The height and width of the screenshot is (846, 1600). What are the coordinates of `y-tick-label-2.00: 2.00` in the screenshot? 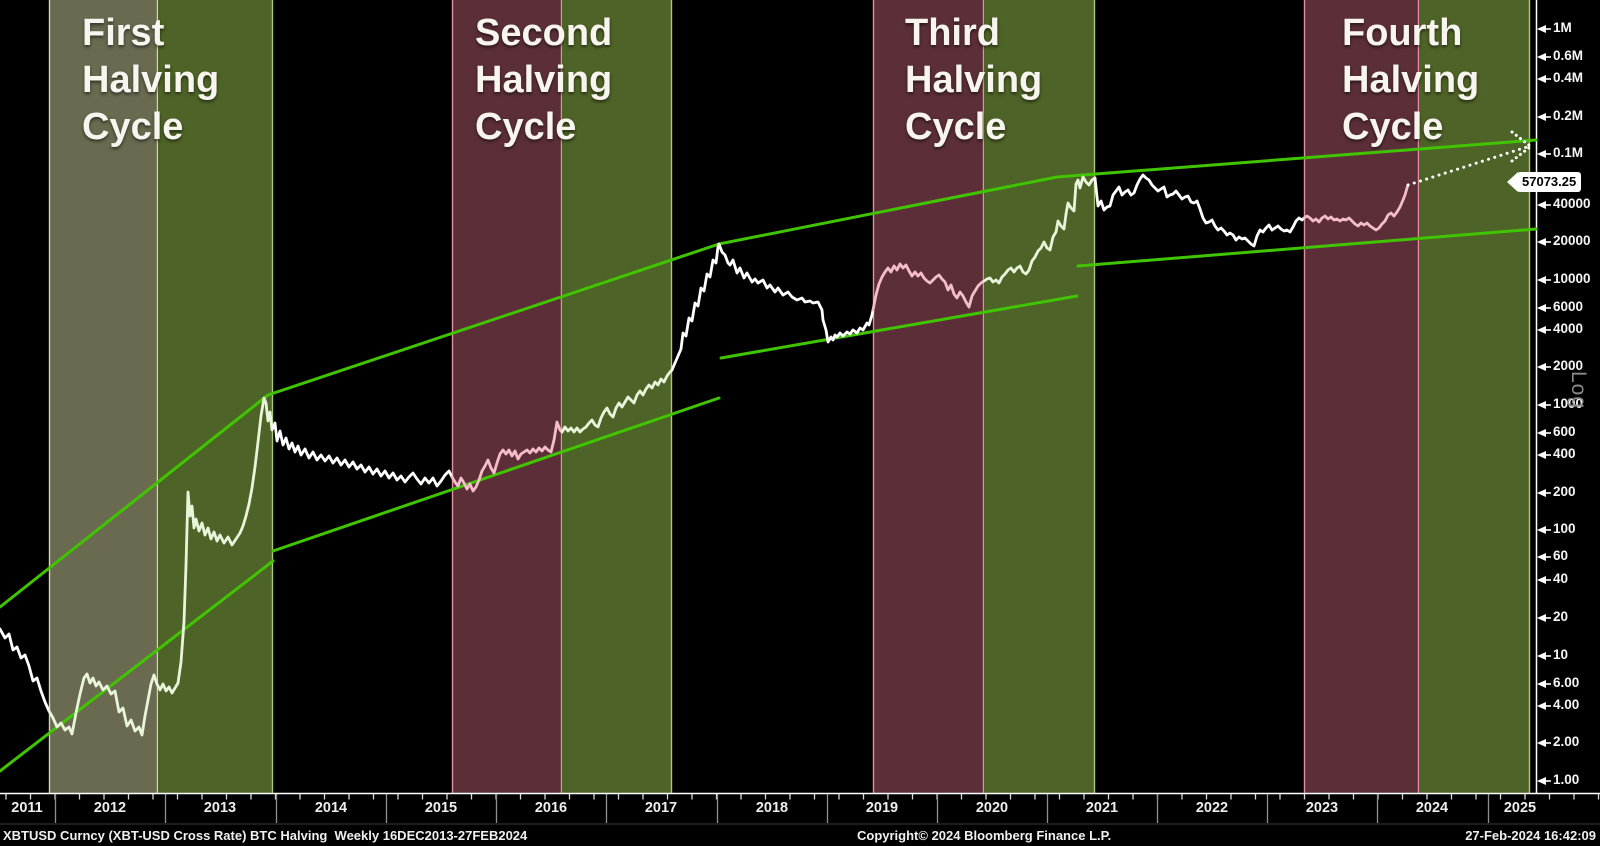 It's located at (1566, 741).